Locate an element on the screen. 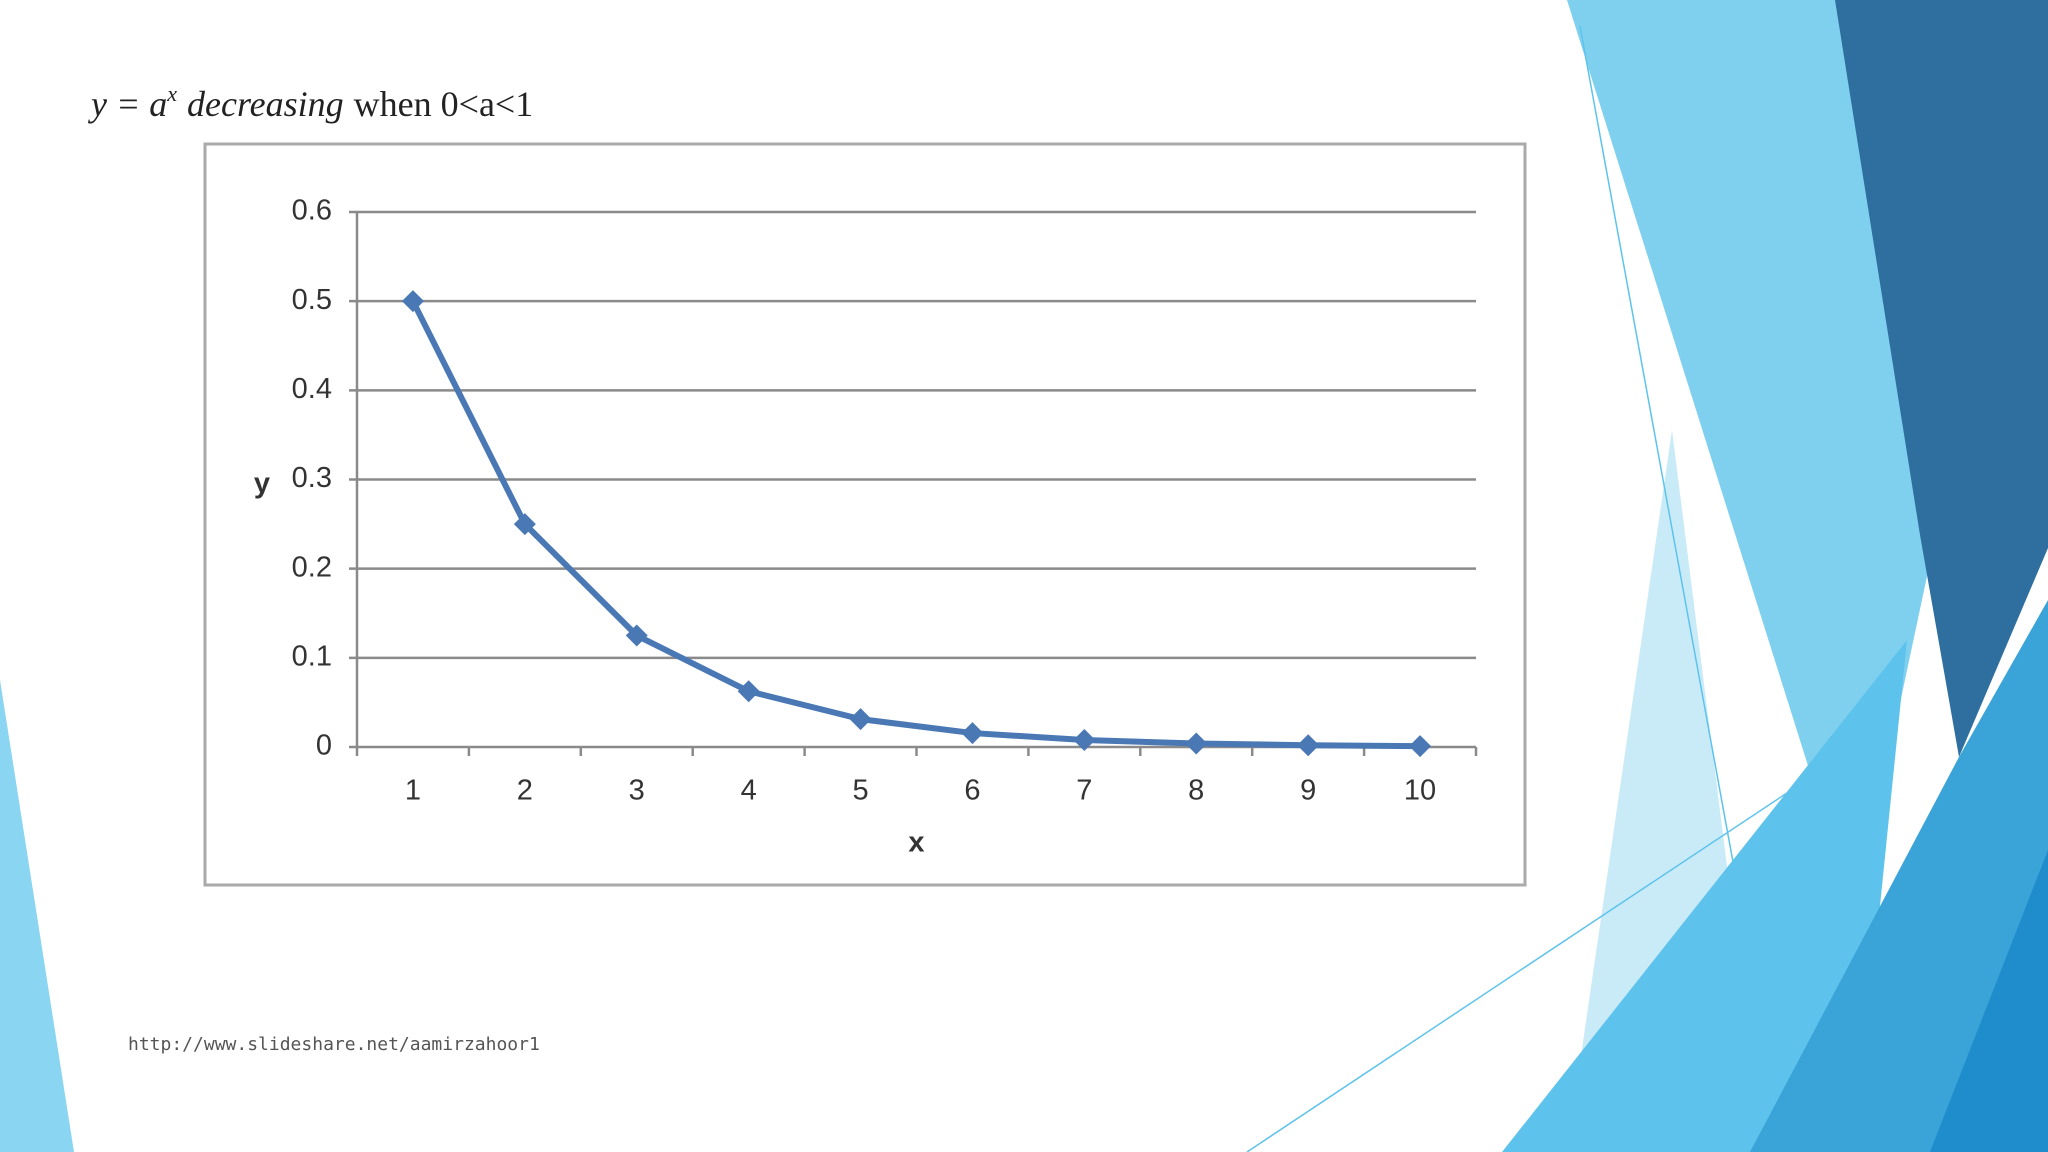 The image size is (2048, 1152). title-part: decreasing is located at coordinates (265, 104).